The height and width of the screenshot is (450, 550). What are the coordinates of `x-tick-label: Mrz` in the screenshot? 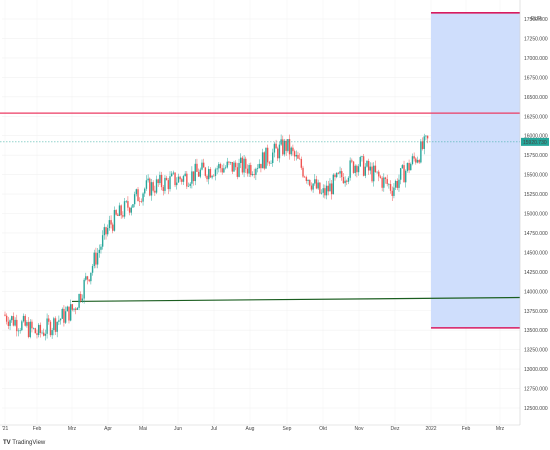 It's located at (500, 429).